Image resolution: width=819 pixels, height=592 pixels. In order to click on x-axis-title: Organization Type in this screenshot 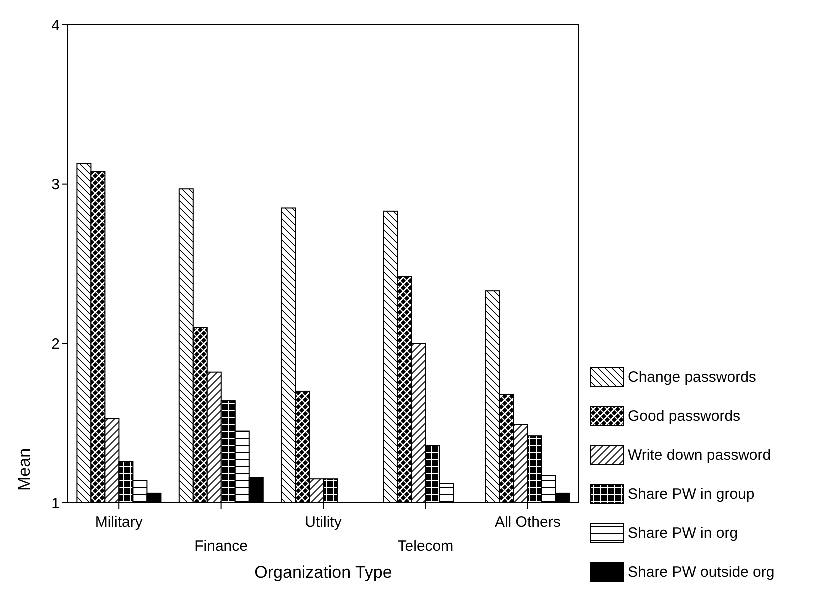, I will do `click(323, 572)`.